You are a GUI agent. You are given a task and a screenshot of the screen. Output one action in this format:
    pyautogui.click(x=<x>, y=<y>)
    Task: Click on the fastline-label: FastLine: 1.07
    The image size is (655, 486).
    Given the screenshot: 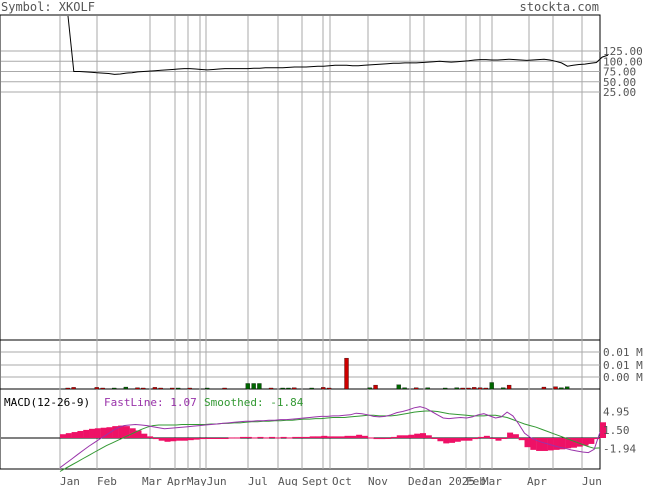 What is the action you would take?
    pyautogui.click(x=150, y=402)
    